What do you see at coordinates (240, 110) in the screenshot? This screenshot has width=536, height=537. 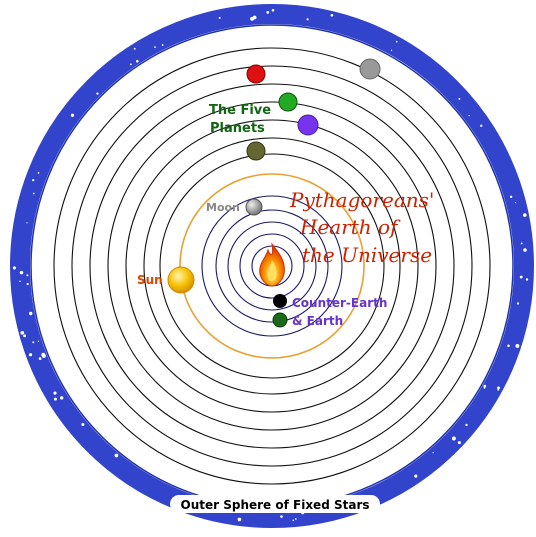 I see `five-planets-label-line1: The Five` at bounding box center [240, 110].